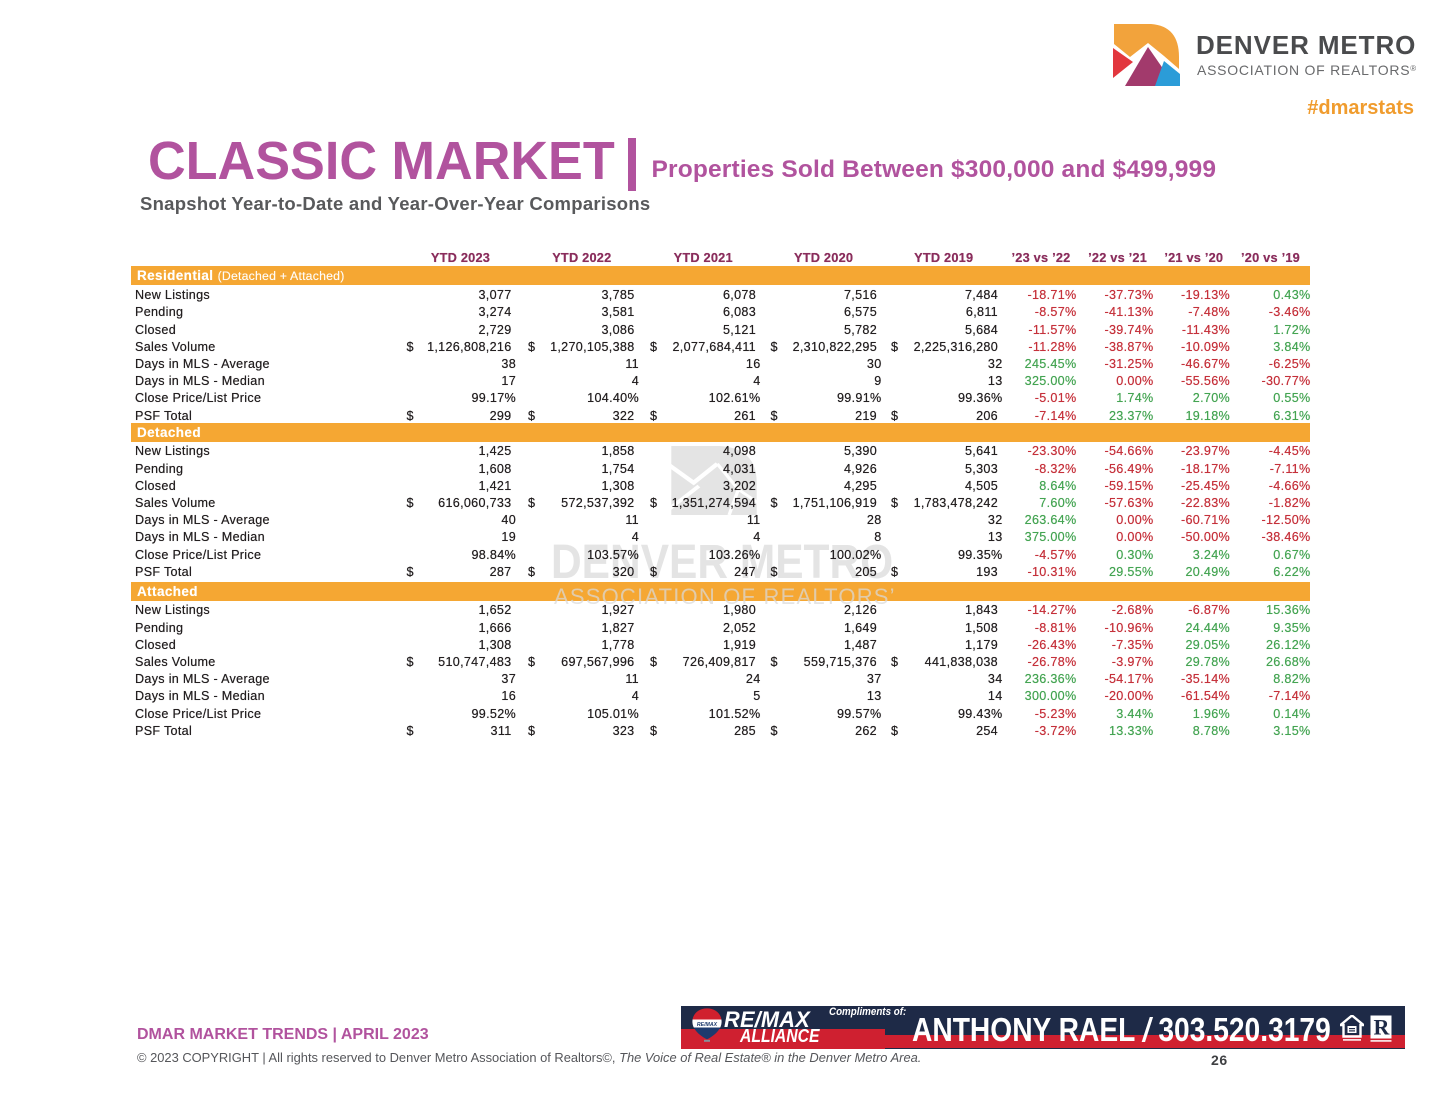 This screenshot has width=1441, height=1114. What do you see at coordinates (1382, 1027) in the screenshot?
I see `svg-text: R` at bounding box center [1382, 1027].